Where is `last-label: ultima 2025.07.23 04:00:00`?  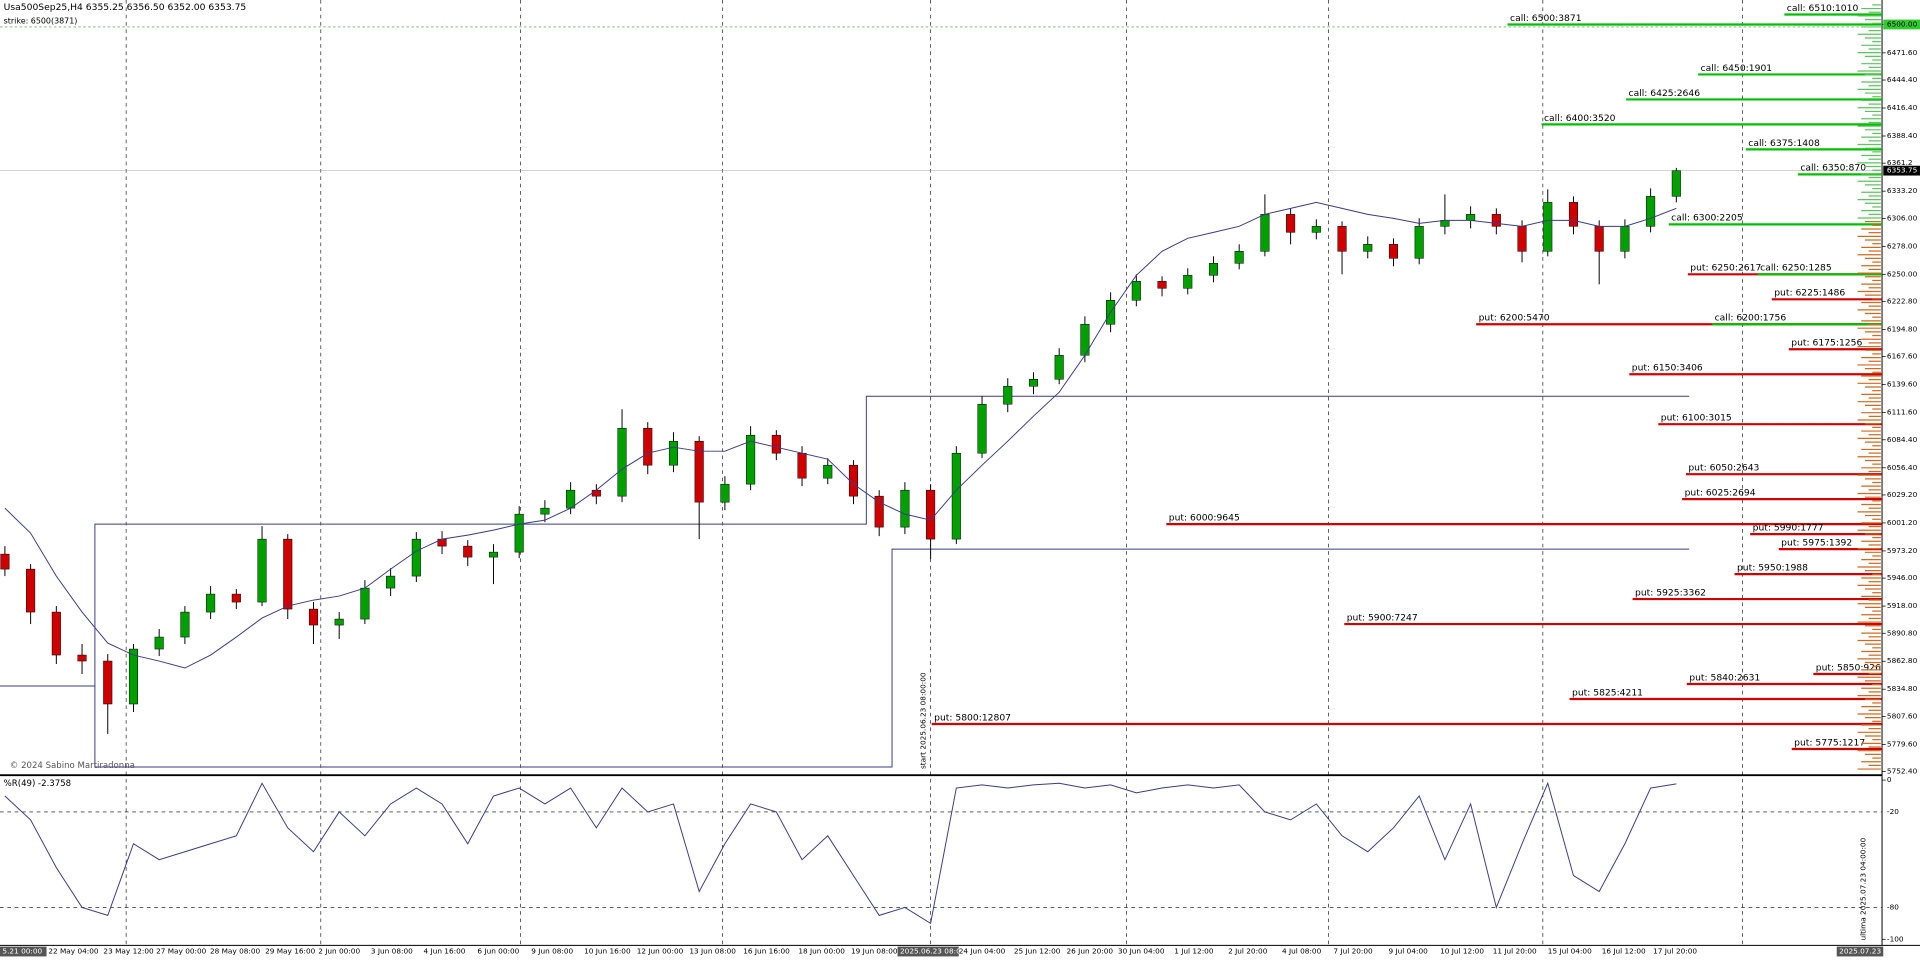
last-label: ultima 2025.07.23 04:00:00 is located at coordinates (1863, 888).